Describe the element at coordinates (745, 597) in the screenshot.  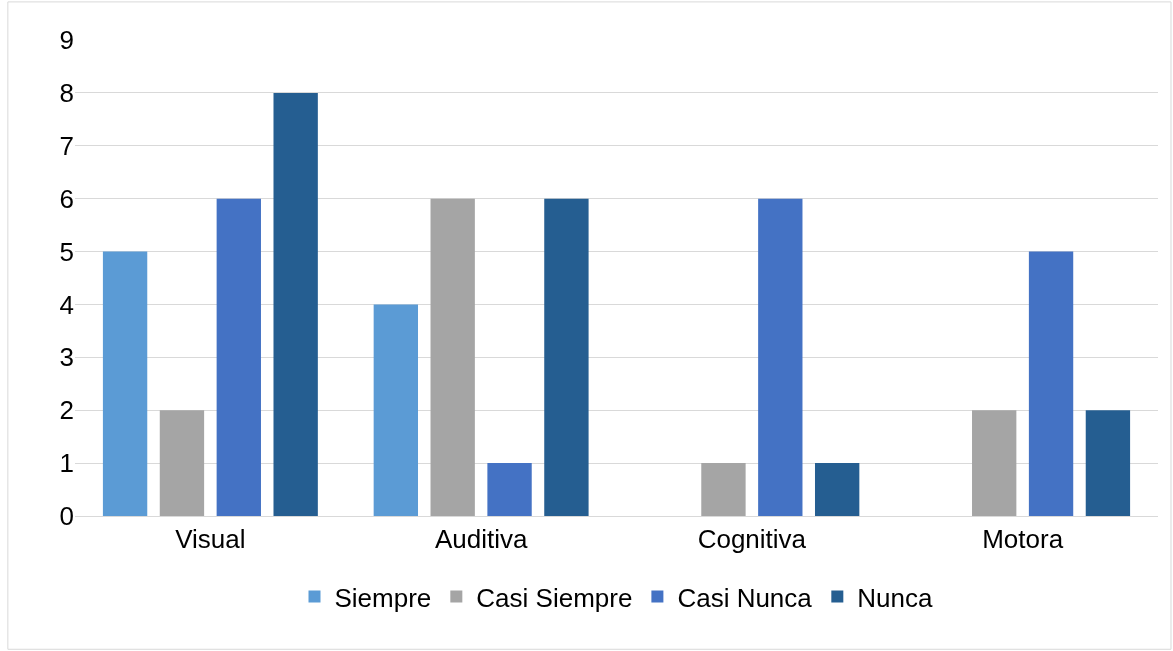
I see `legend-label: Casi Nunca` at that location.